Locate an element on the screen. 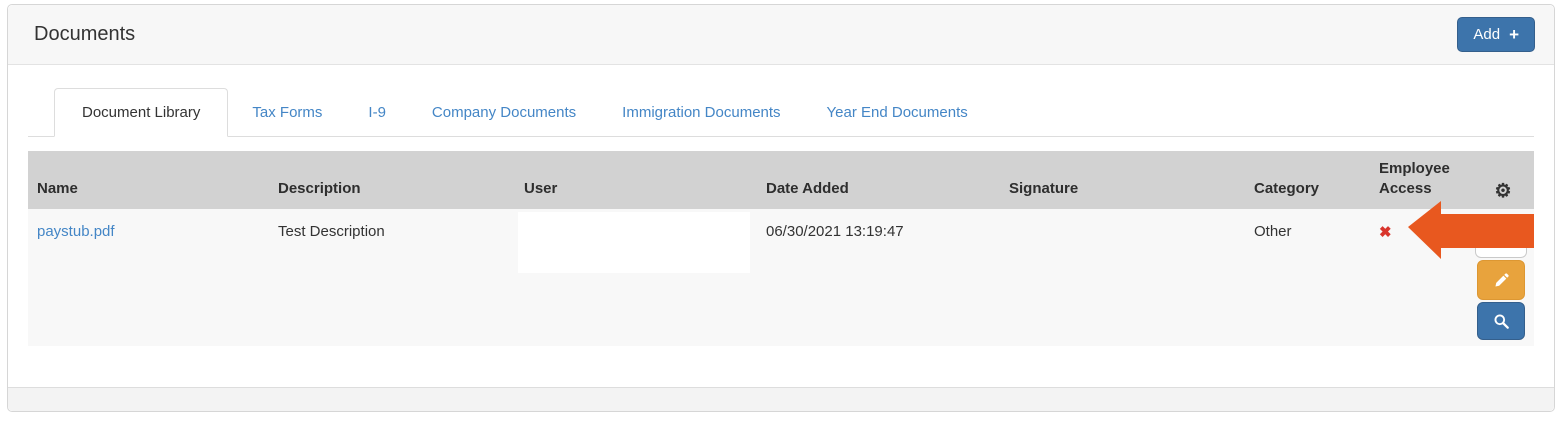 This screenshot has width=1564, height=422. tab-year-end-documents: Year End Documents is located at coordinates (897, 112).